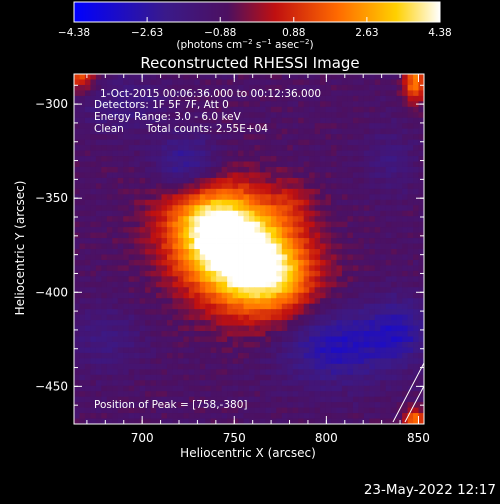 This screenshot has width=500, height=504. I want to click on y-tick-label: −300, so click(51, 104).